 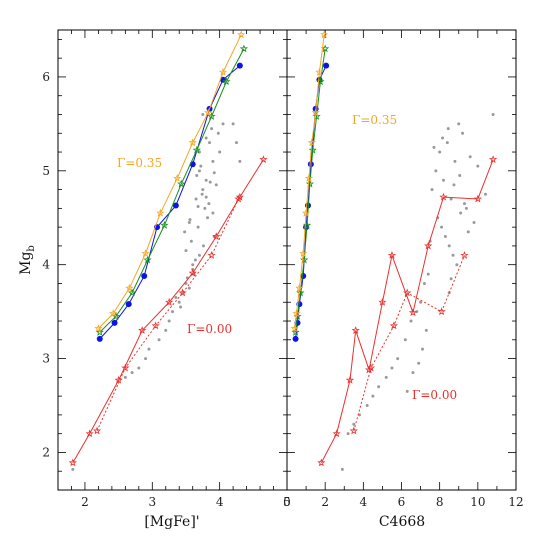 What do you see at coordinates (409, 343) in the screenshot?
I see `right-series-4-line` at bounding box center [409, 343].